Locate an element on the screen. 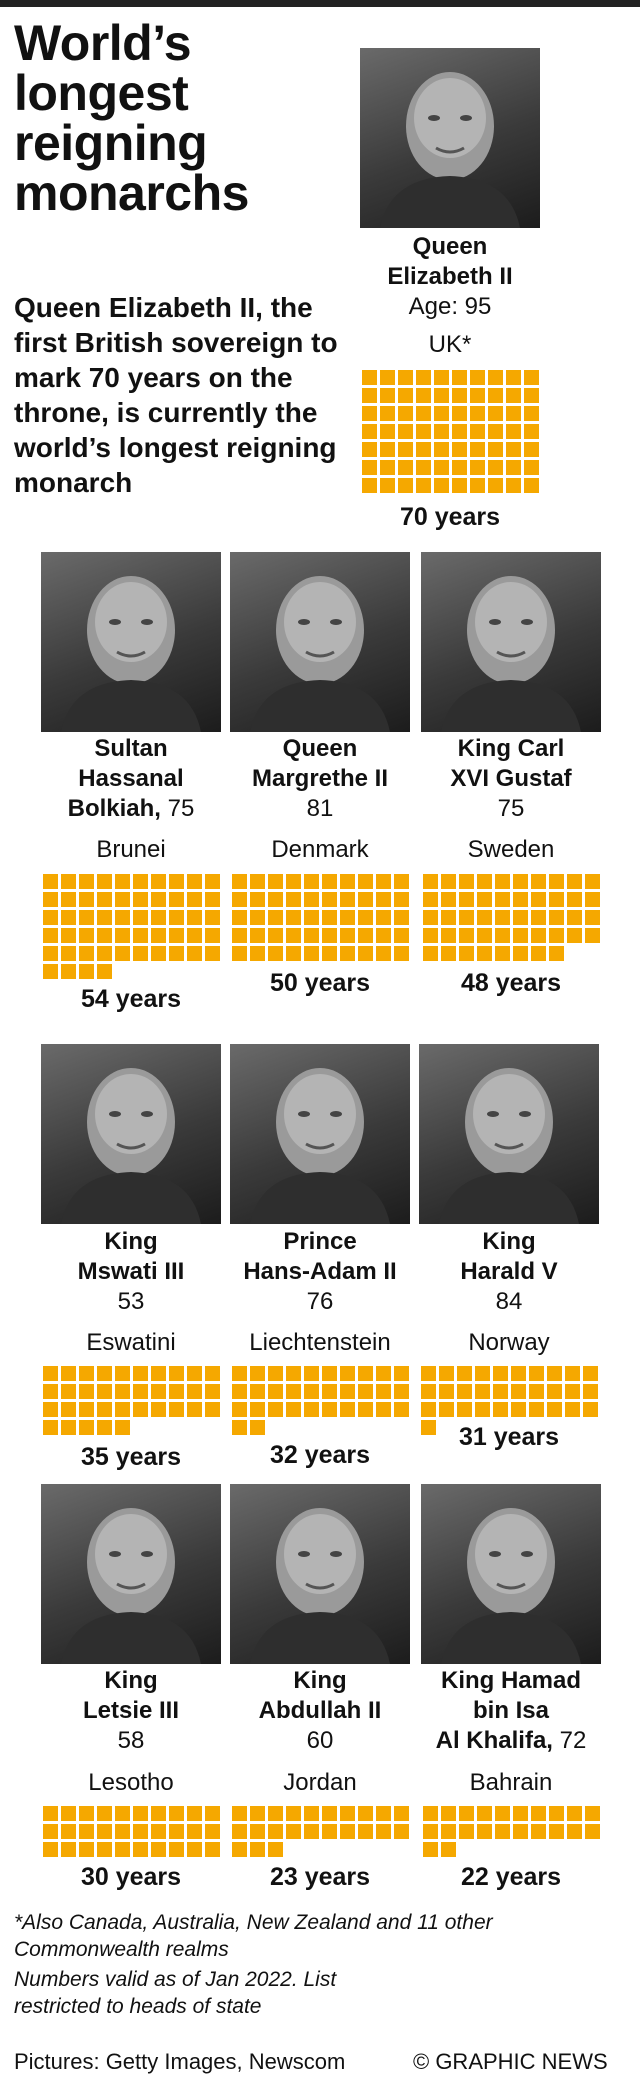  monarch-name-sweden: King Carl XVI Gustaf 75 is located at coordinates (511, 778).